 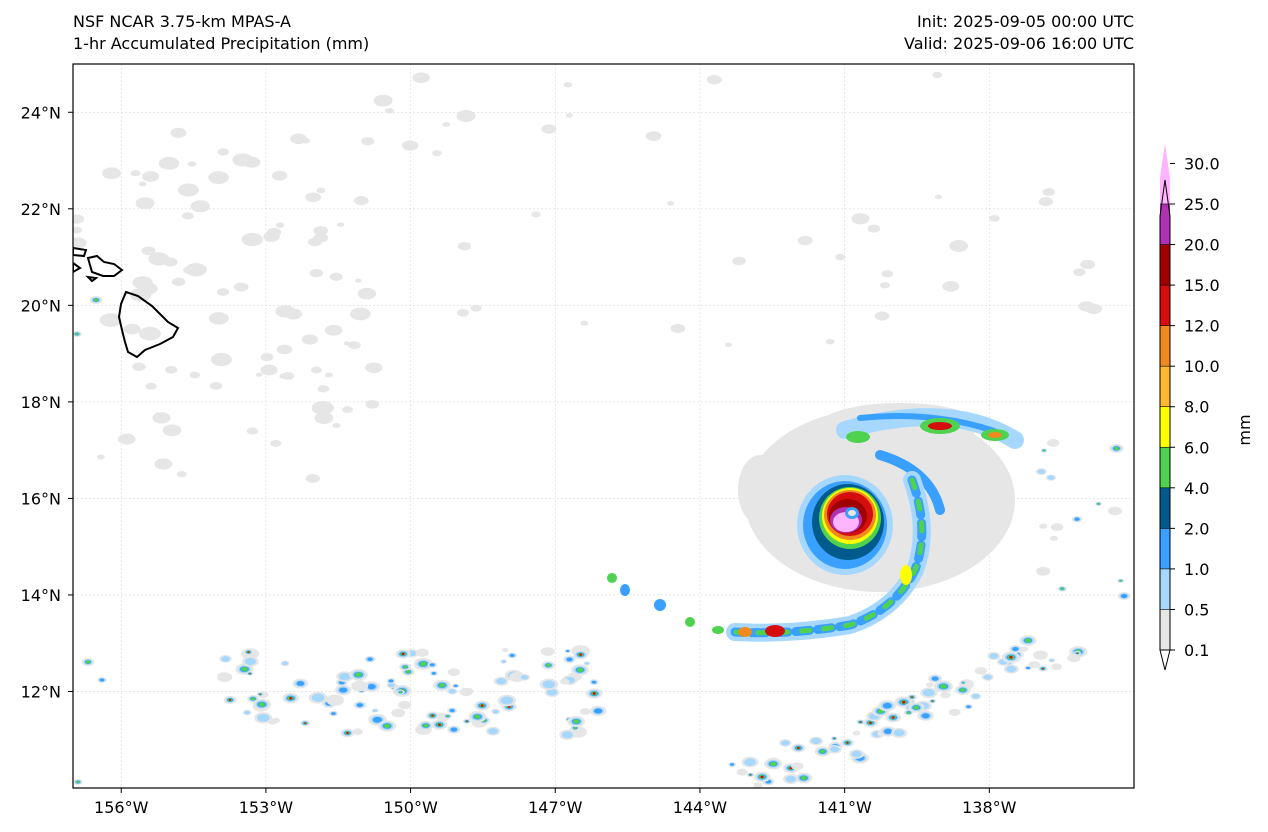 I want to click on colorbar-tick-label: 0.1, so click(x=1196, y=650).